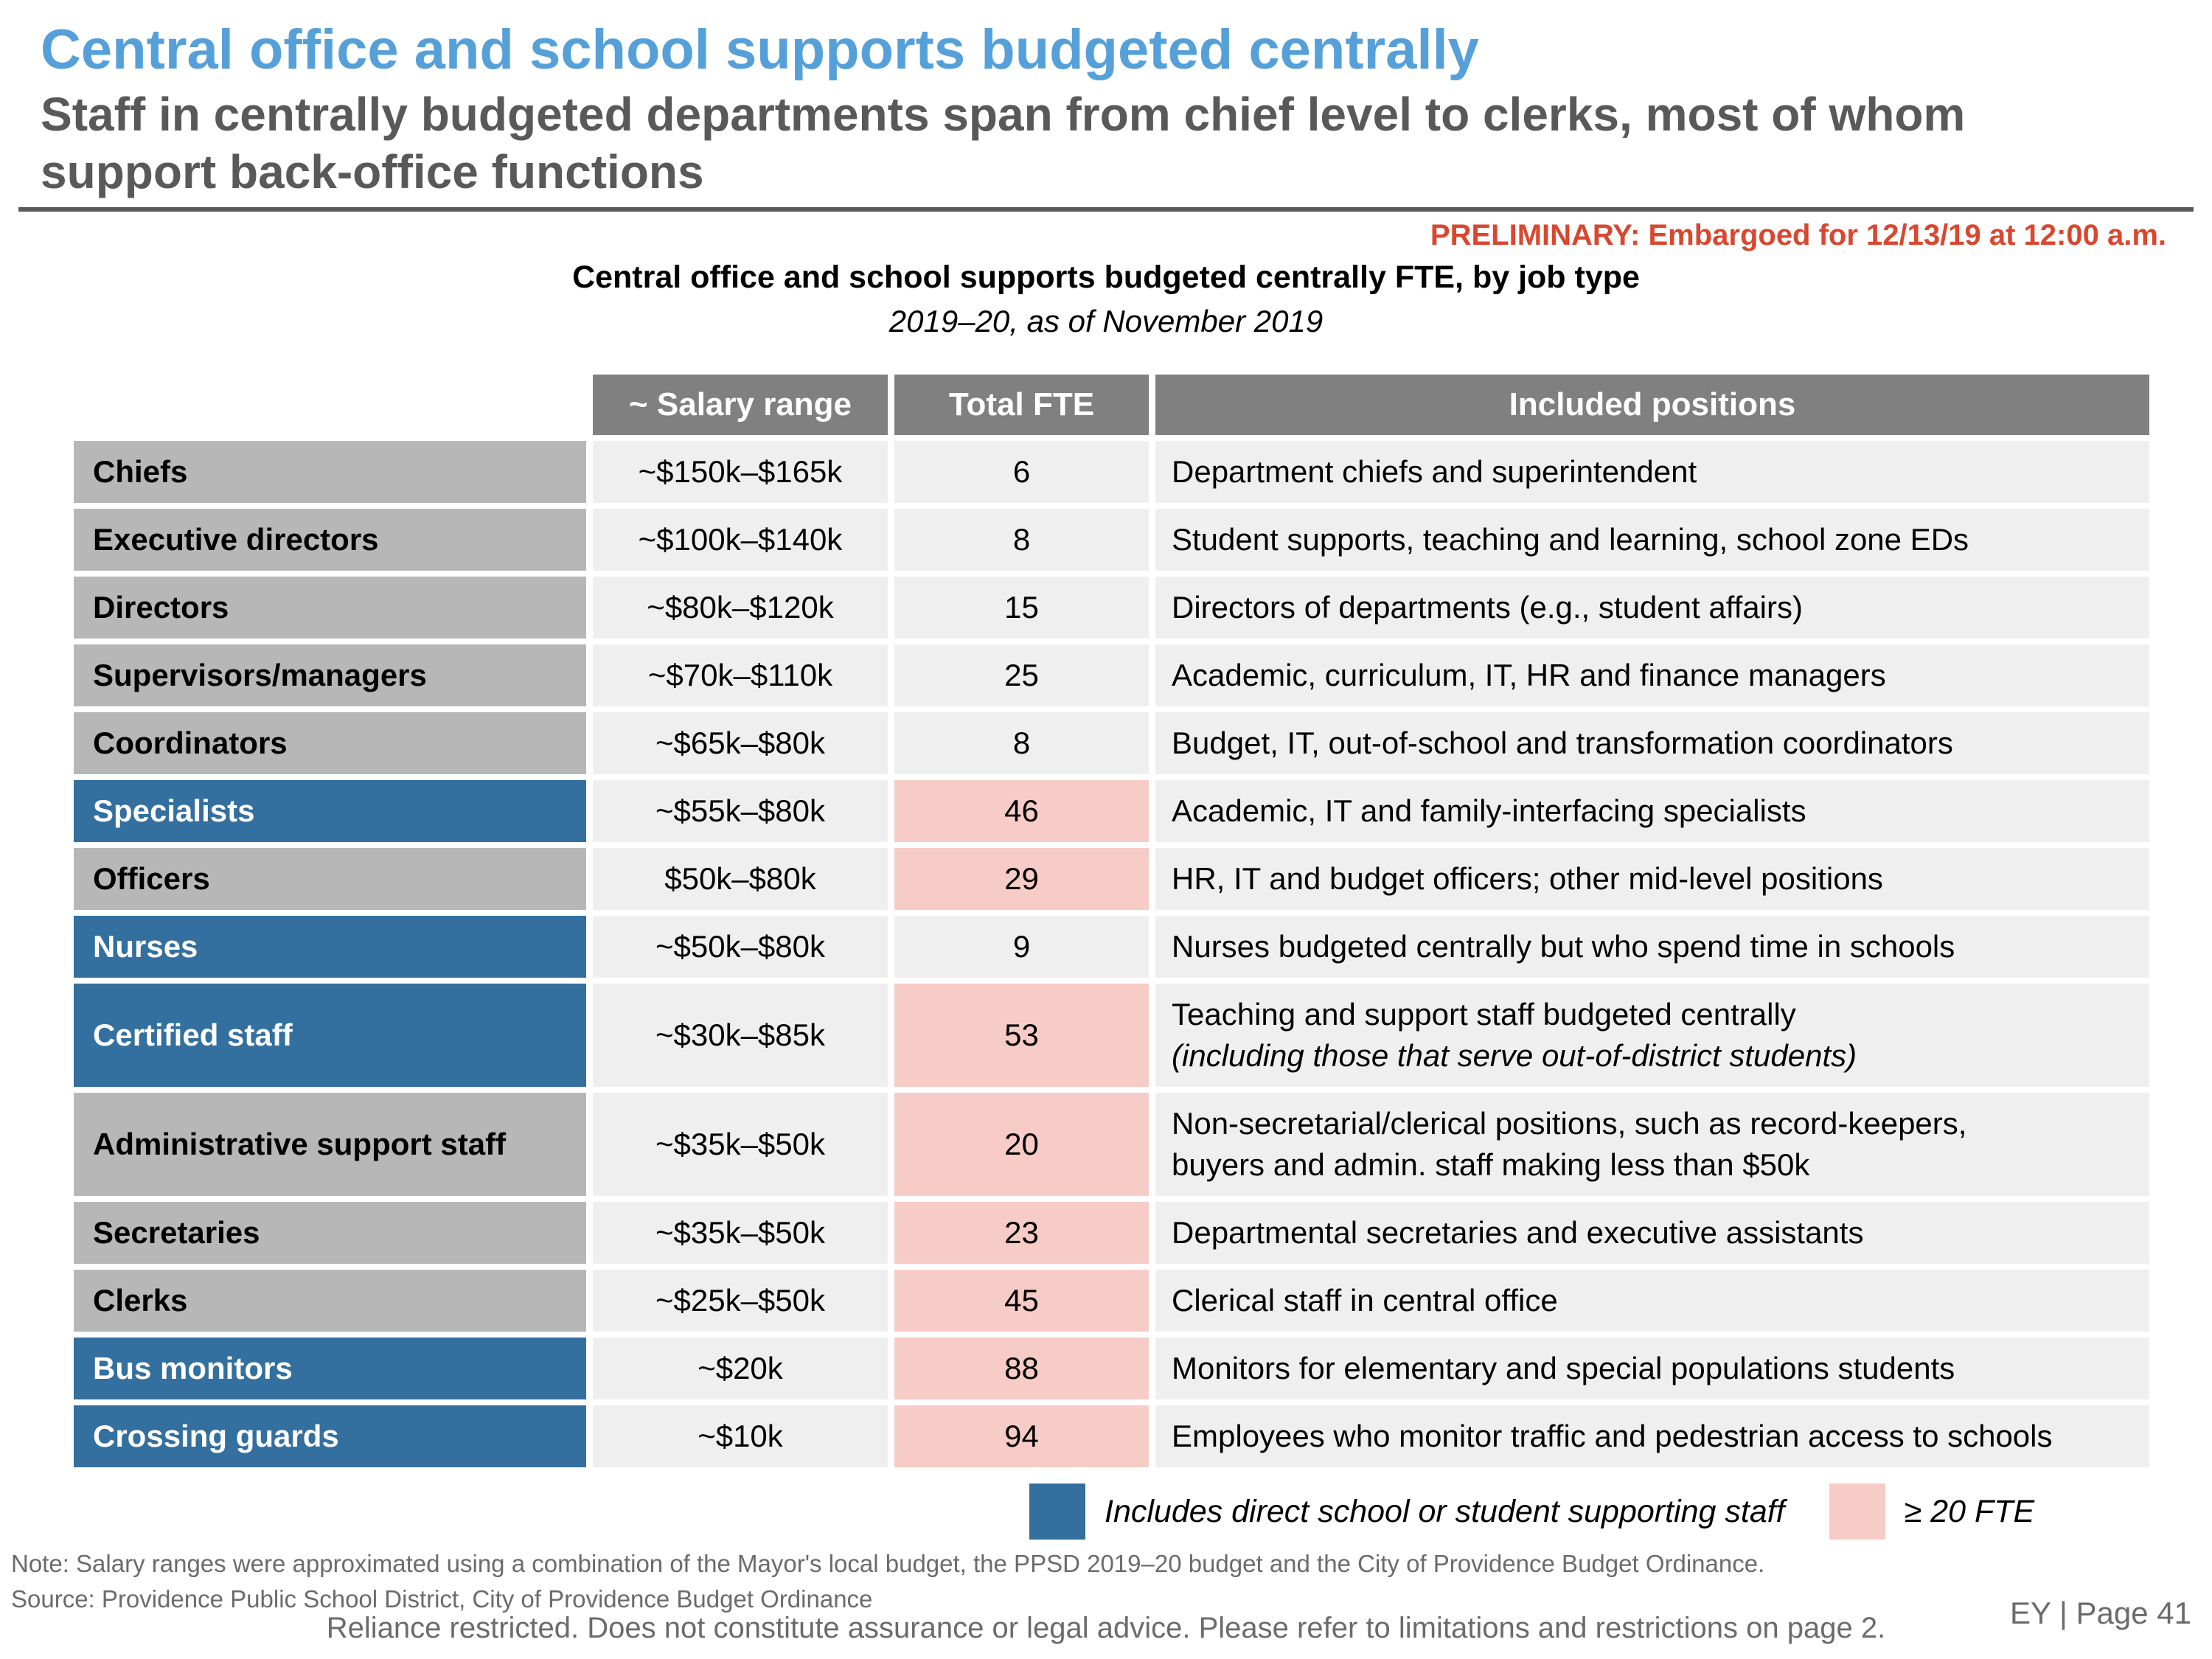 This screenshot has height=1659, width=2212. Describe the element at coordinates (1021, 811) in the screenshot. I see `total-fte-value: 46` at that location.